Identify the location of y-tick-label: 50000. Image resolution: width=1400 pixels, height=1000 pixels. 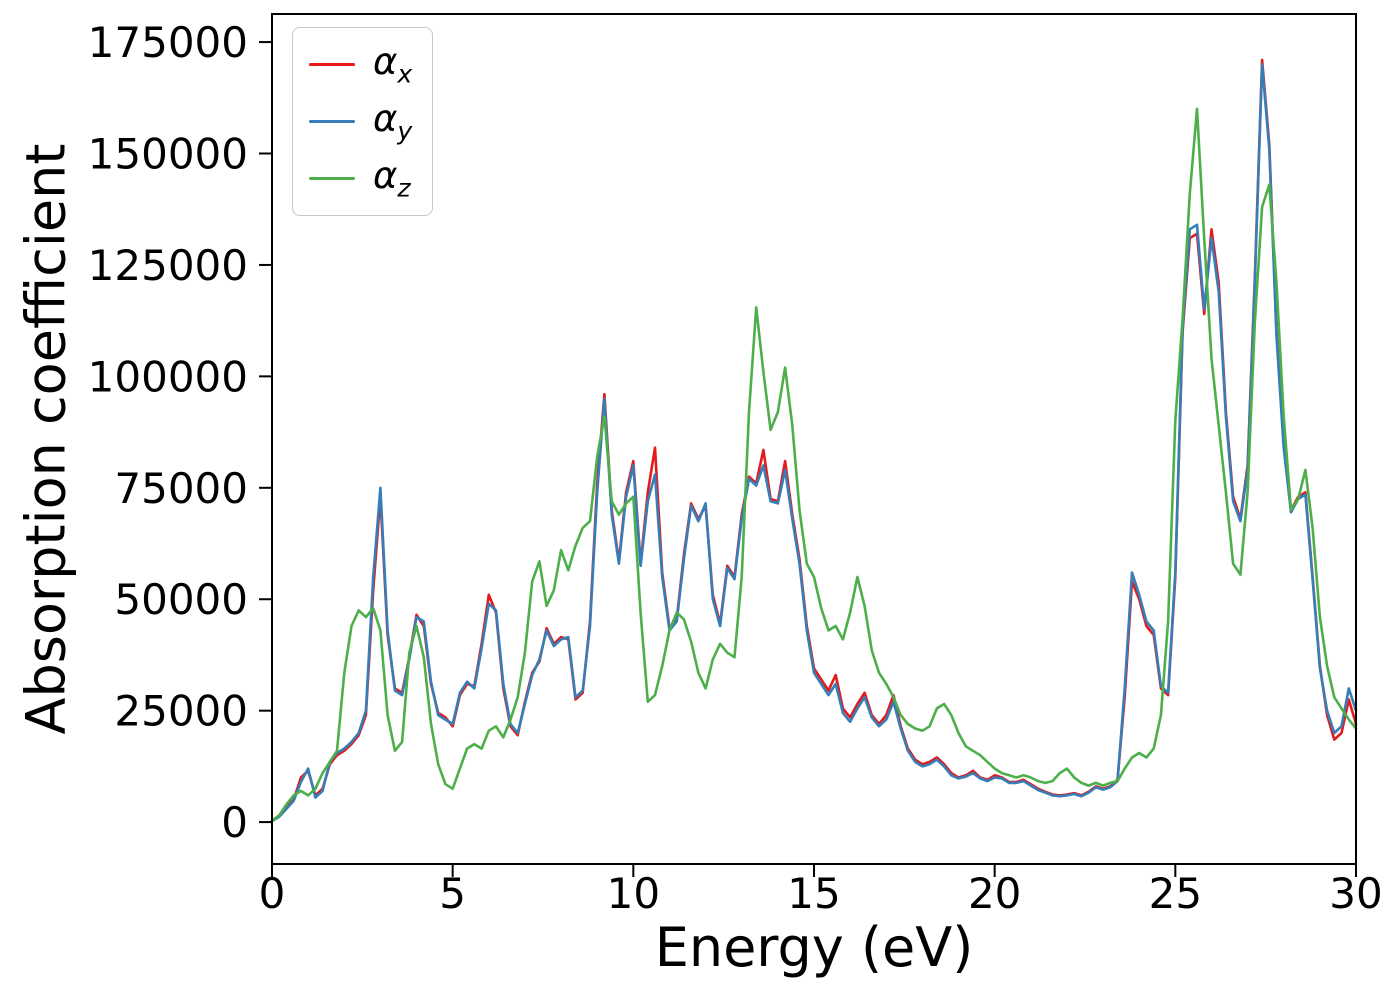
(181, 599).